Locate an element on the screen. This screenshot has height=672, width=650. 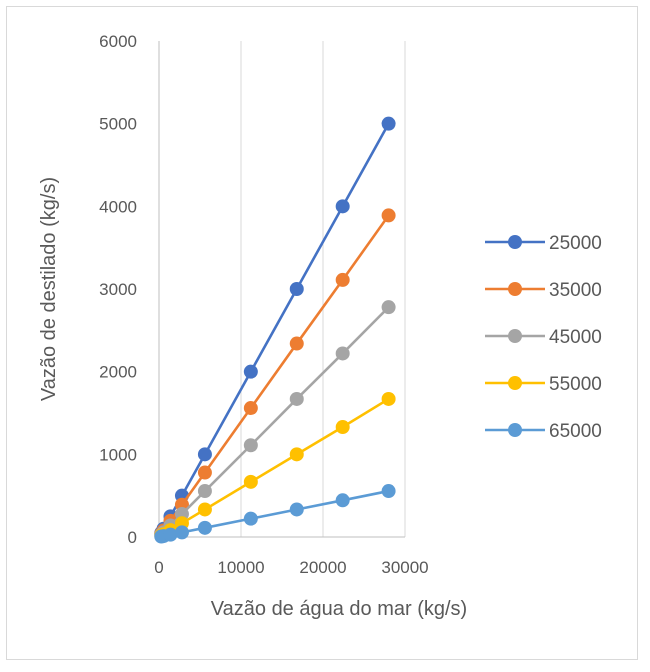
legend-item: 25000 is located at coordinates (543, 243).